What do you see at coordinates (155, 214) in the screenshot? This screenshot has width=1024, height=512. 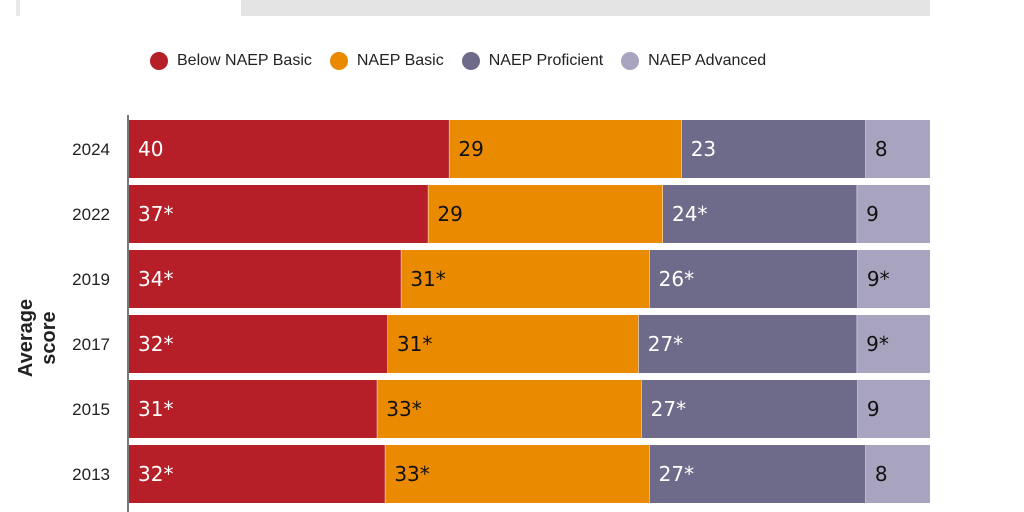 I see `data-label: 37*` at bounding box center [155, 214].